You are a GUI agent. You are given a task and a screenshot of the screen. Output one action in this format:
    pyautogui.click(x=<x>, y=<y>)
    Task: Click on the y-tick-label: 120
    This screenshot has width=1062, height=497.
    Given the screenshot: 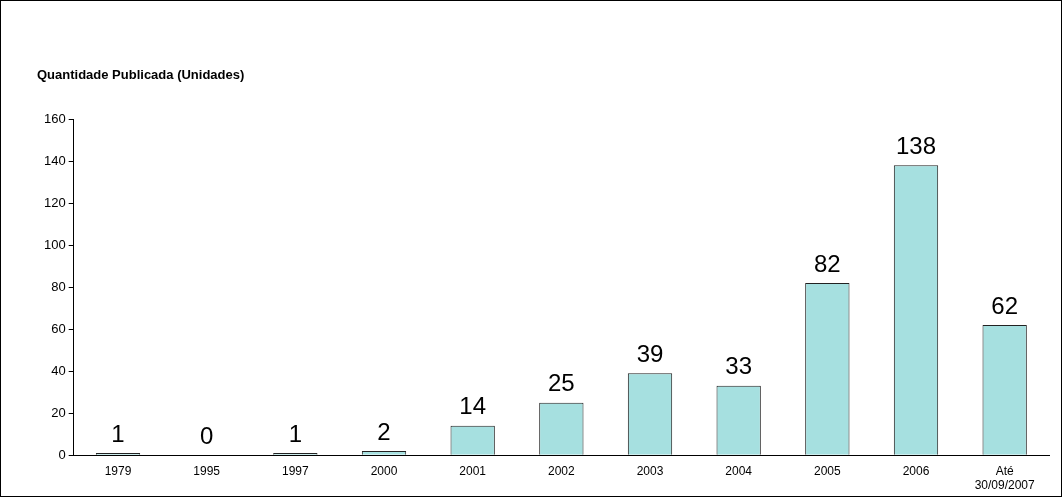 What is the action you would take?
    pyautogui.click(x=54, y=202)
    